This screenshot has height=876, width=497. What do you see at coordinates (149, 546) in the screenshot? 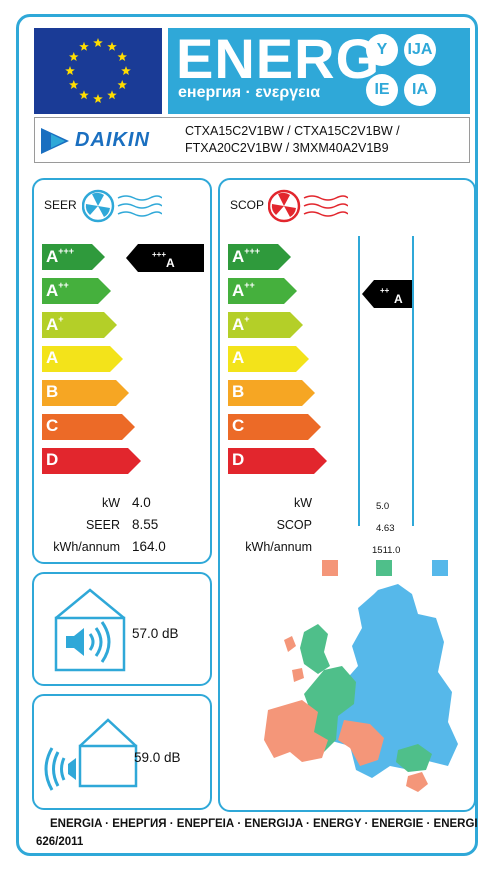
I see `seer-kwh-value: 164.0` at bounding box center [149, 546].